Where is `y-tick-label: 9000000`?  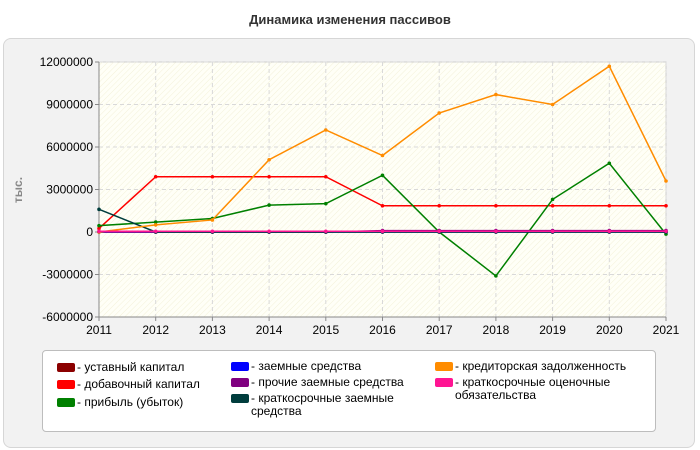
y-tick-label: 9000000 is located at coordinates (69, 105).